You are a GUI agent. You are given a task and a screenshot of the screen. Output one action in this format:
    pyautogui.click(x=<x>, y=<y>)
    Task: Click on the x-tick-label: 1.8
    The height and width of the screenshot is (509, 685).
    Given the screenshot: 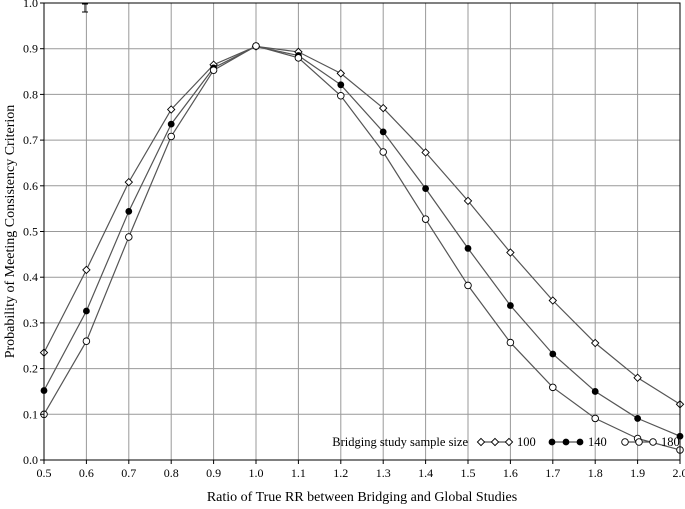 What is the action you would take?
    pyautogui.click(x=595, y=473)
    